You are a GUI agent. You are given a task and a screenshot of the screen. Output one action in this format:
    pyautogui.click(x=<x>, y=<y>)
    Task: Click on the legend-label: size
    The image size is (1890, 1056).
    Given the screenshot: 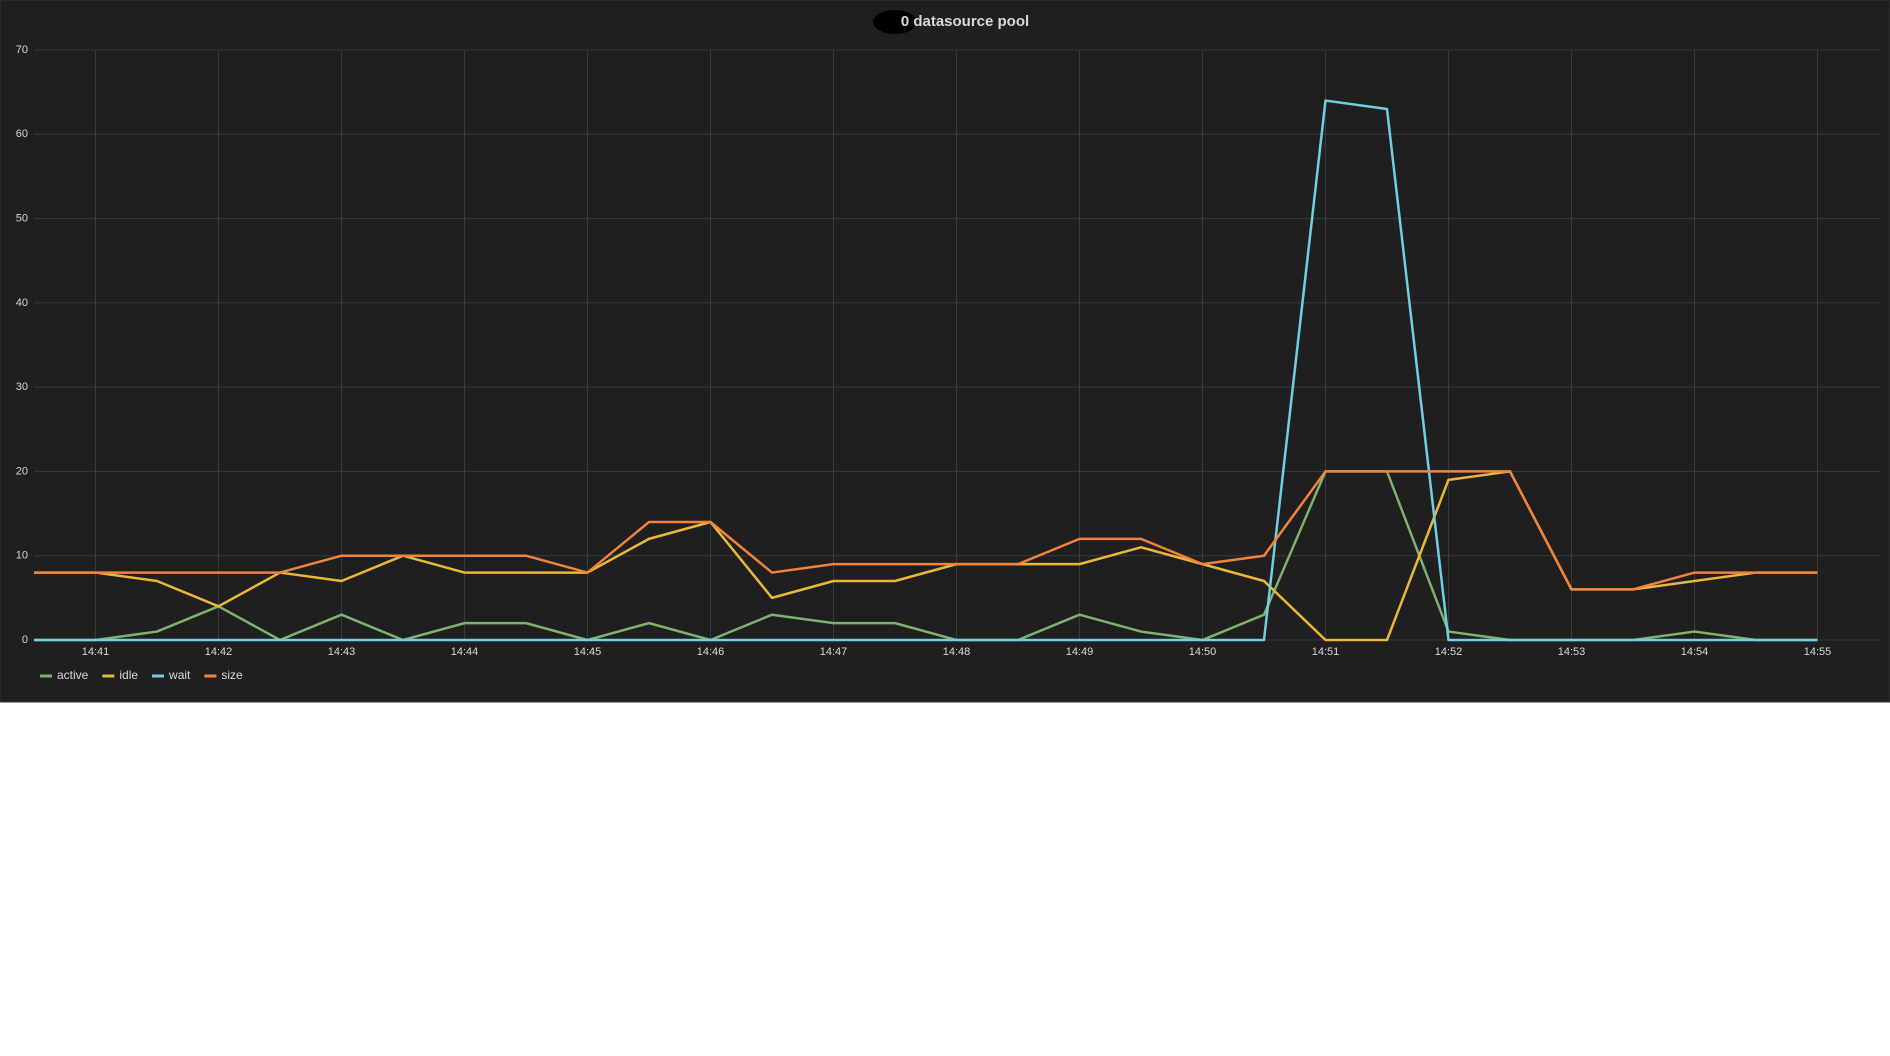 What is the action you would take?
    pyautogui.click(x=232, y=675)
    